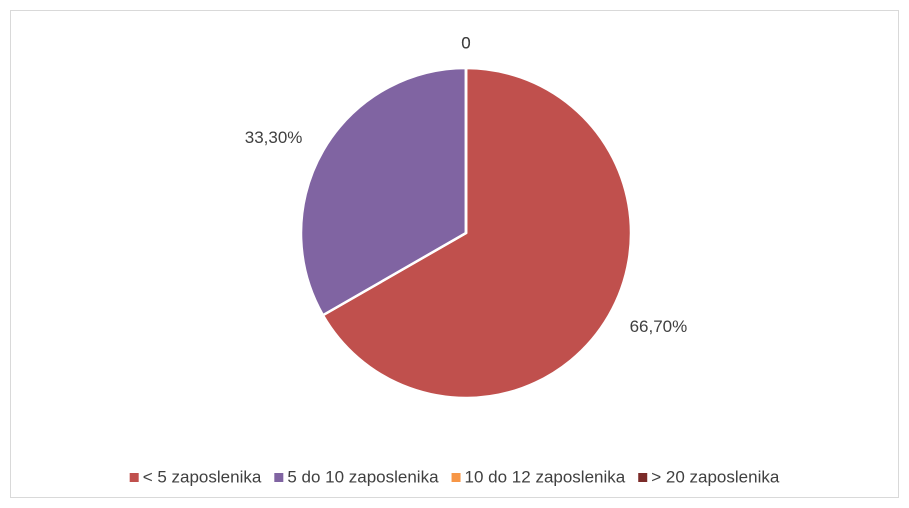  I want to click on legend-label: > 20 zaposlenika, so click(715, 476).